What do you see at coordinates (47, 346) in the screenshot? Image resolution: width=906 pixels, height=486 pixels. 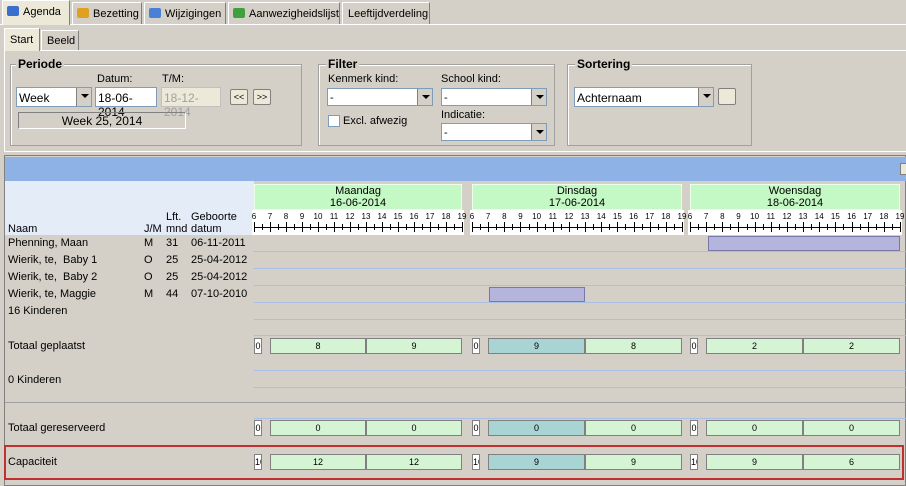 I see `row-label: Totaal geplaatst` at bounding box center [47, 346].